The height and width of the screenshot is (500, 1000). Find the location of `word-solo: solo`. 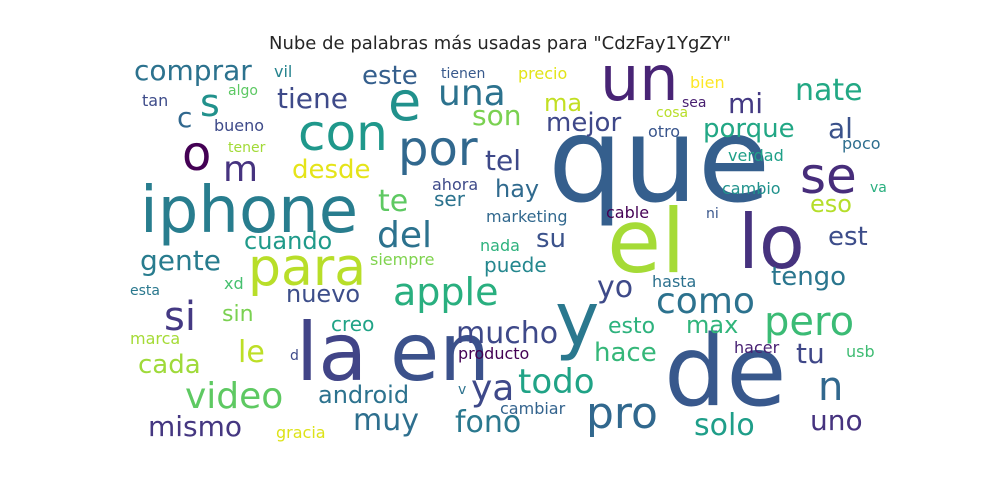

word-solo: solo is located at coordinates (724, 425).